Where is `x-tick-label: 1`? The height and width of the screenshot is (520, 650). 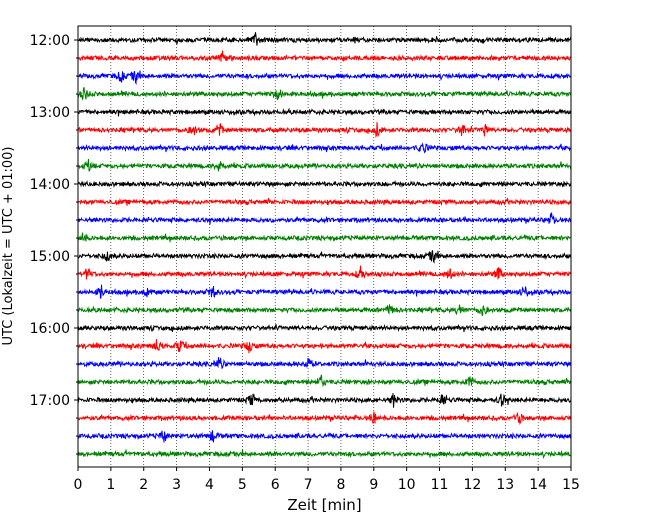 x-tick-label: 1 is located at coordinates (110, 485).